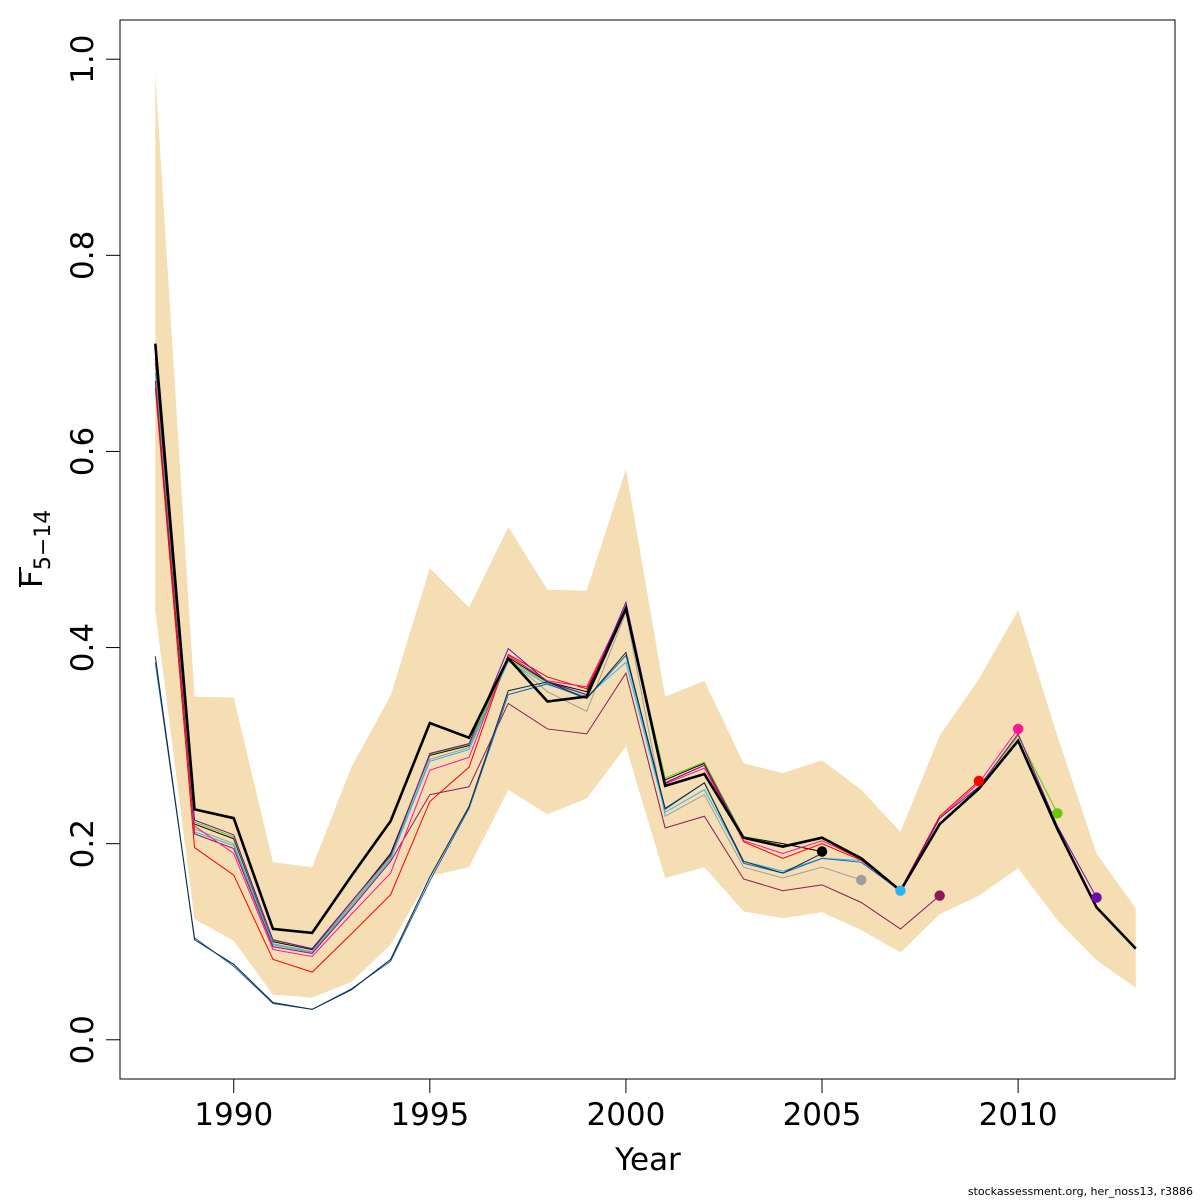  Describe the element at coordinates (861, 880) in the screenshot. I see `endpoint-point-2006` at that location.